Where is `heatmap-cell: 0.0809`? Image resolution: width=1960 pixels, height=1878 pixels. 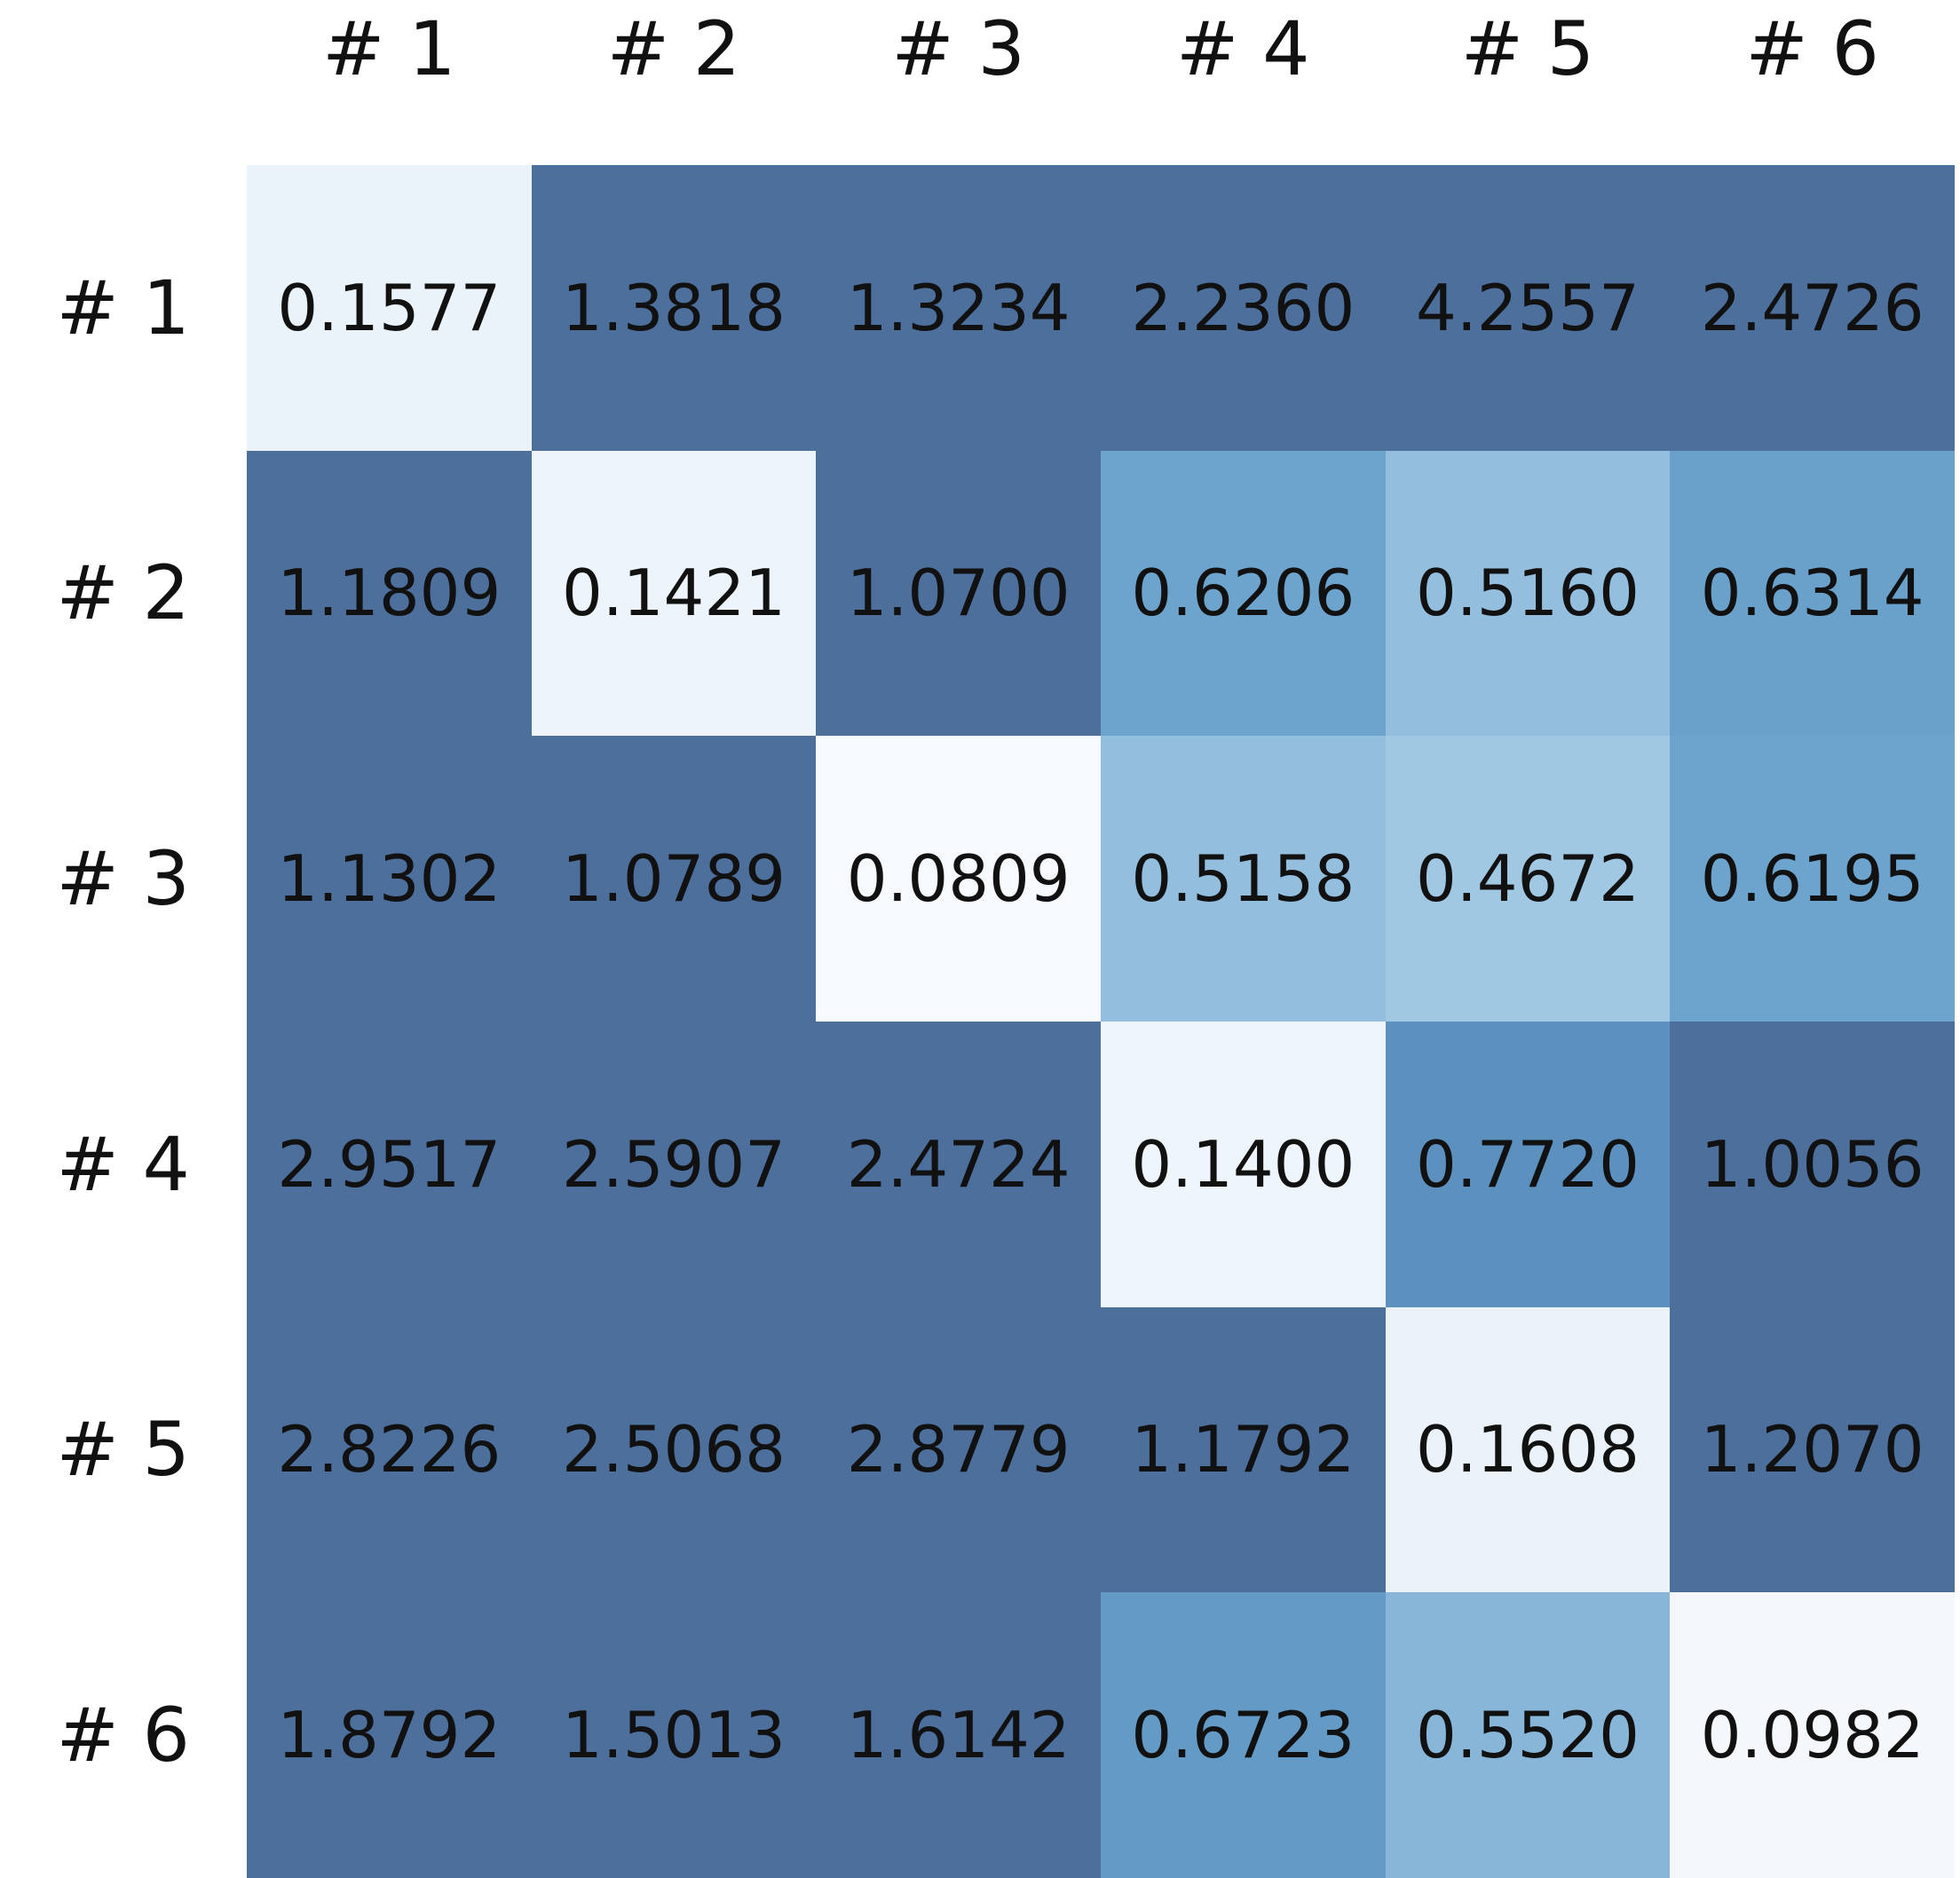 heatmap-cell: 0.0809 is located at coordinates (958, 879).